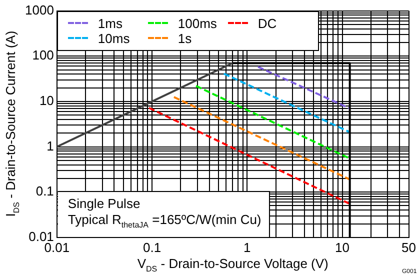 The image size is (419, 279). What do you see at coordinates (232, 265) in the screenshot?
I see `x-axis-title: V$_{DS}$ - Drain-to-Source Voltage (V)` at bounding box center [232, 265].